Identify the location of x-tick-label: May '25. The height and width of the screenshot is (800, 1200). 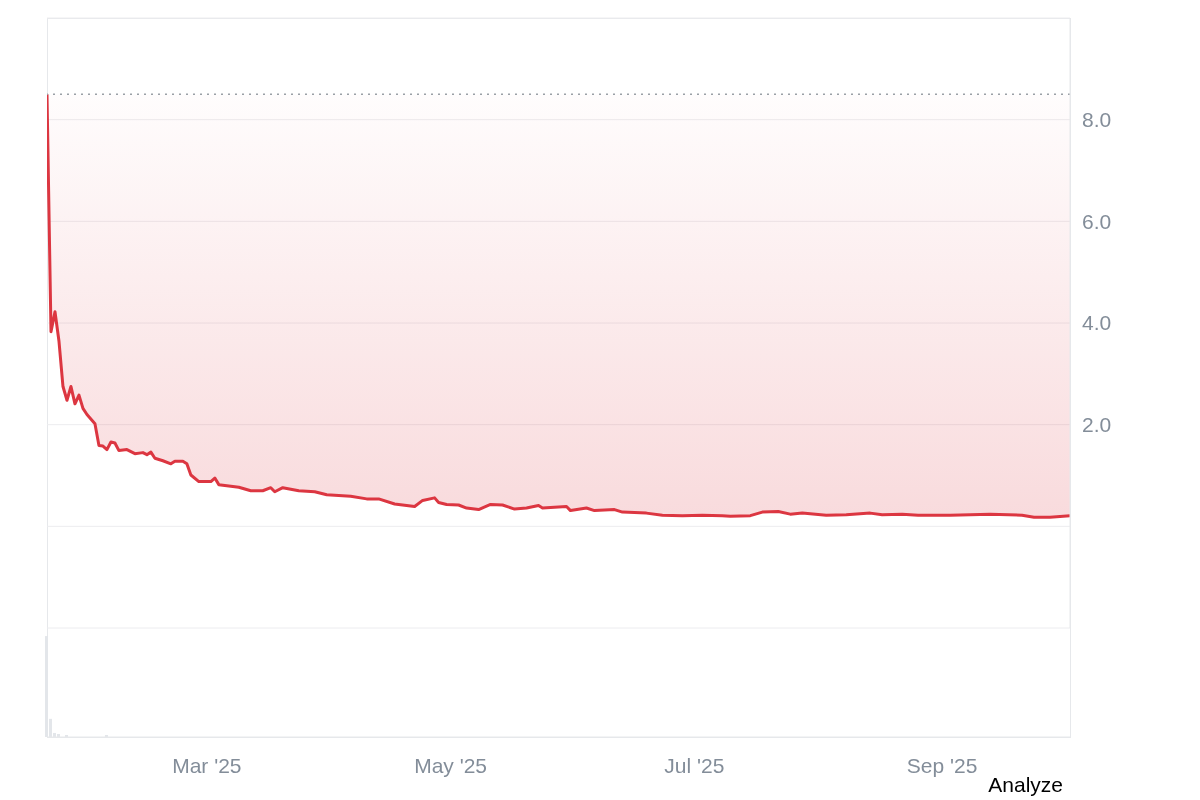
(451, 765).